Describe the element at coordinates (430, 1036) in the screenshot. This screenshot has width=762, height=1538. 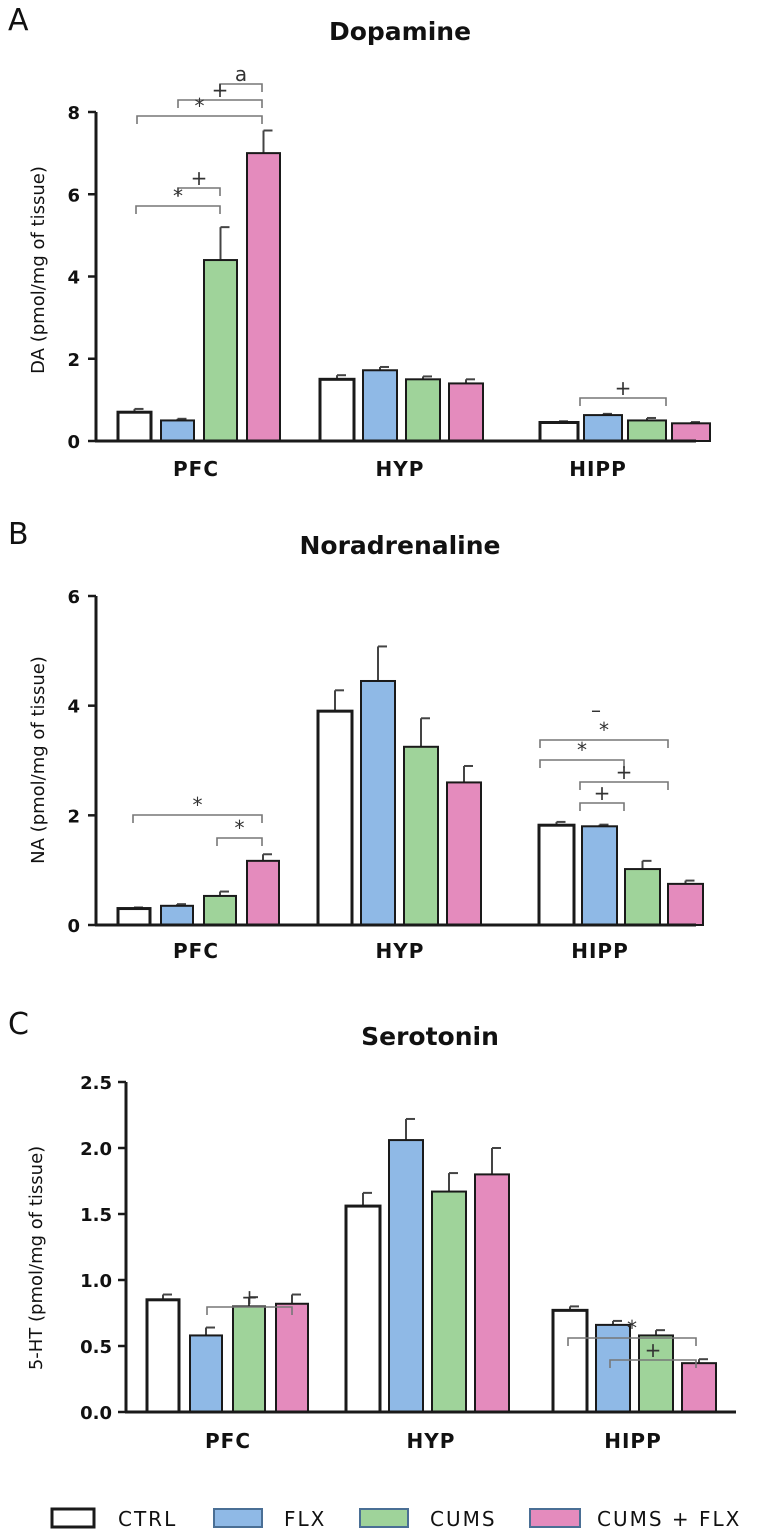
I see `chart-title-serotonin: Serotonin` at that location.